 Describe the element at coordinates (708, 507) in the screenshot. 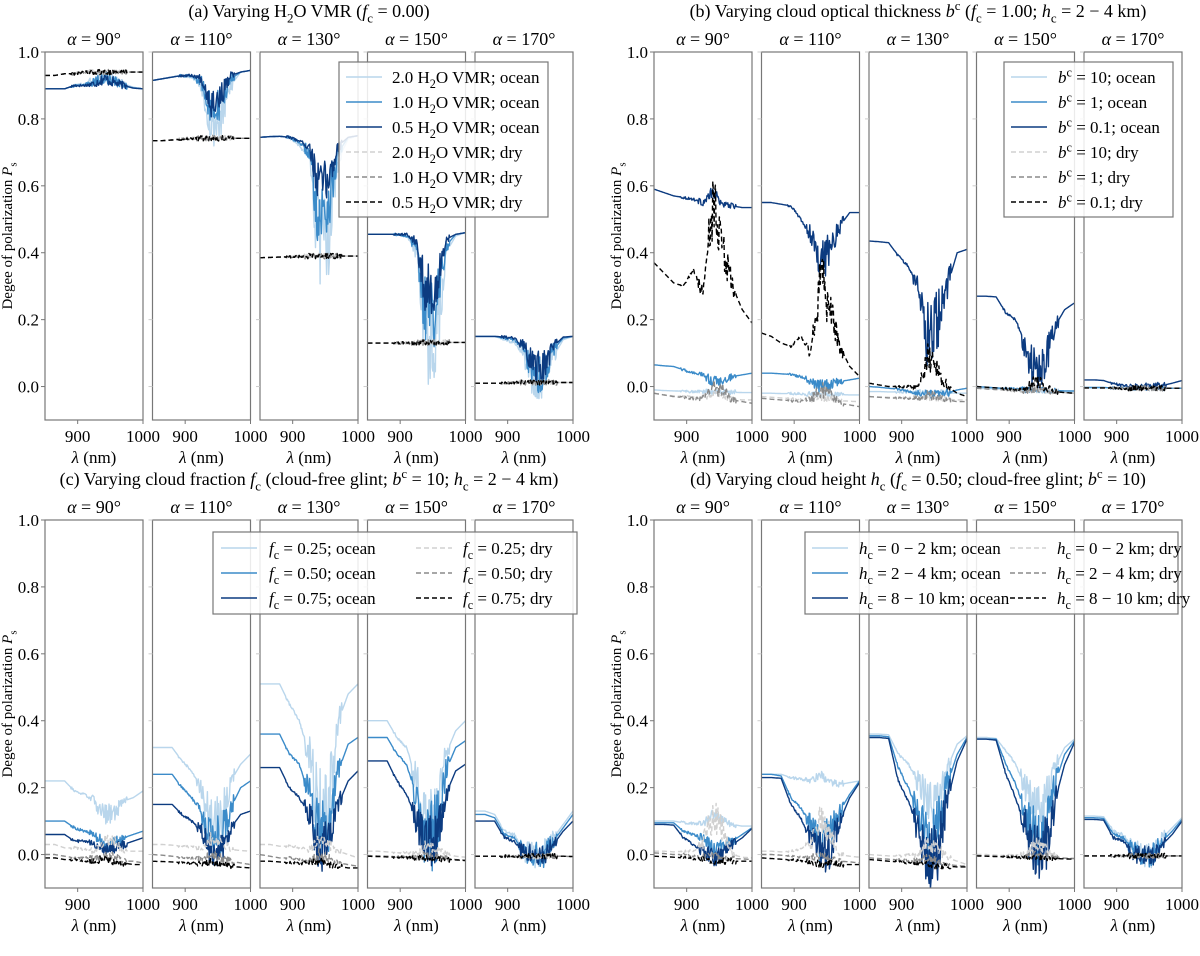

I see `subplot-title-part: = 90°` at that location.